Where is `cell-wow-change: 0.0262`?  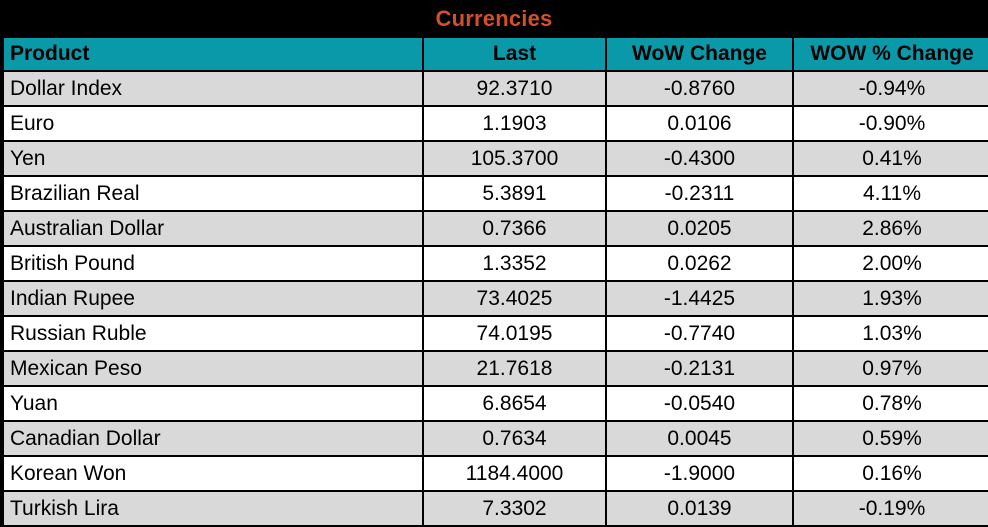 cell-wow-change: 0.0262 is located at coordinates (699, 263).